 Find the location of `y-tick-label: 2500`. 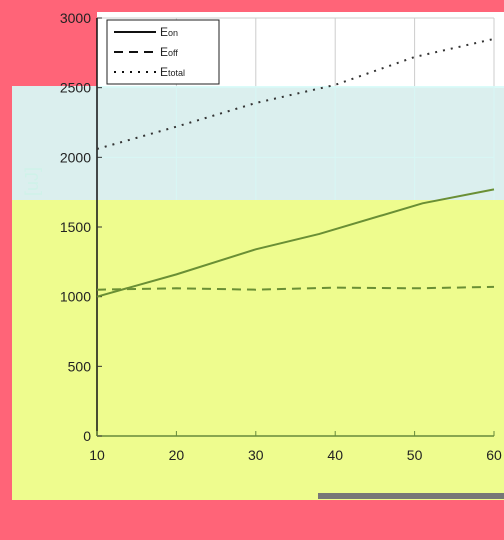

y-tick-label: 2500 is located at coordinates (75, 88).